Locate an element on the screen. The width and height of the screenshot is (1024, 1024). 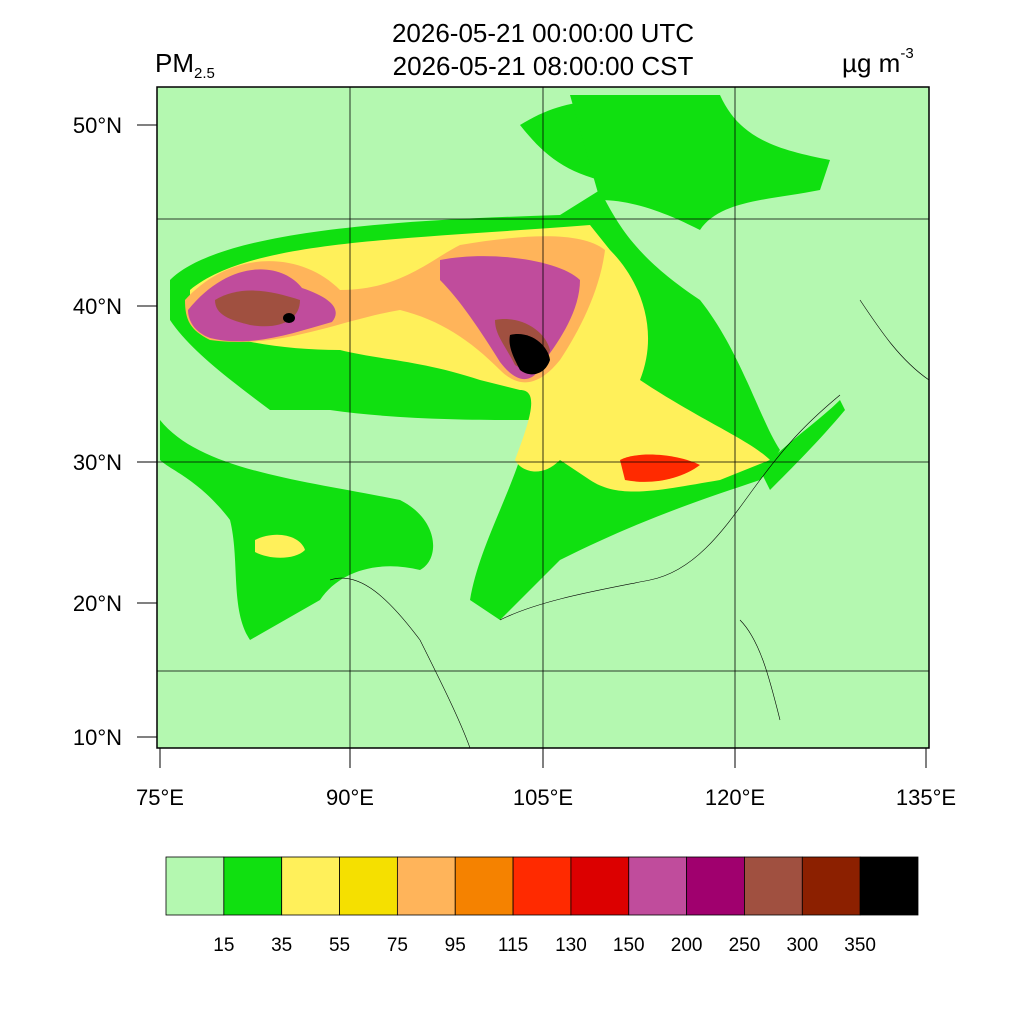
colorbar-label: 150 is located at coordinates (629, 945).